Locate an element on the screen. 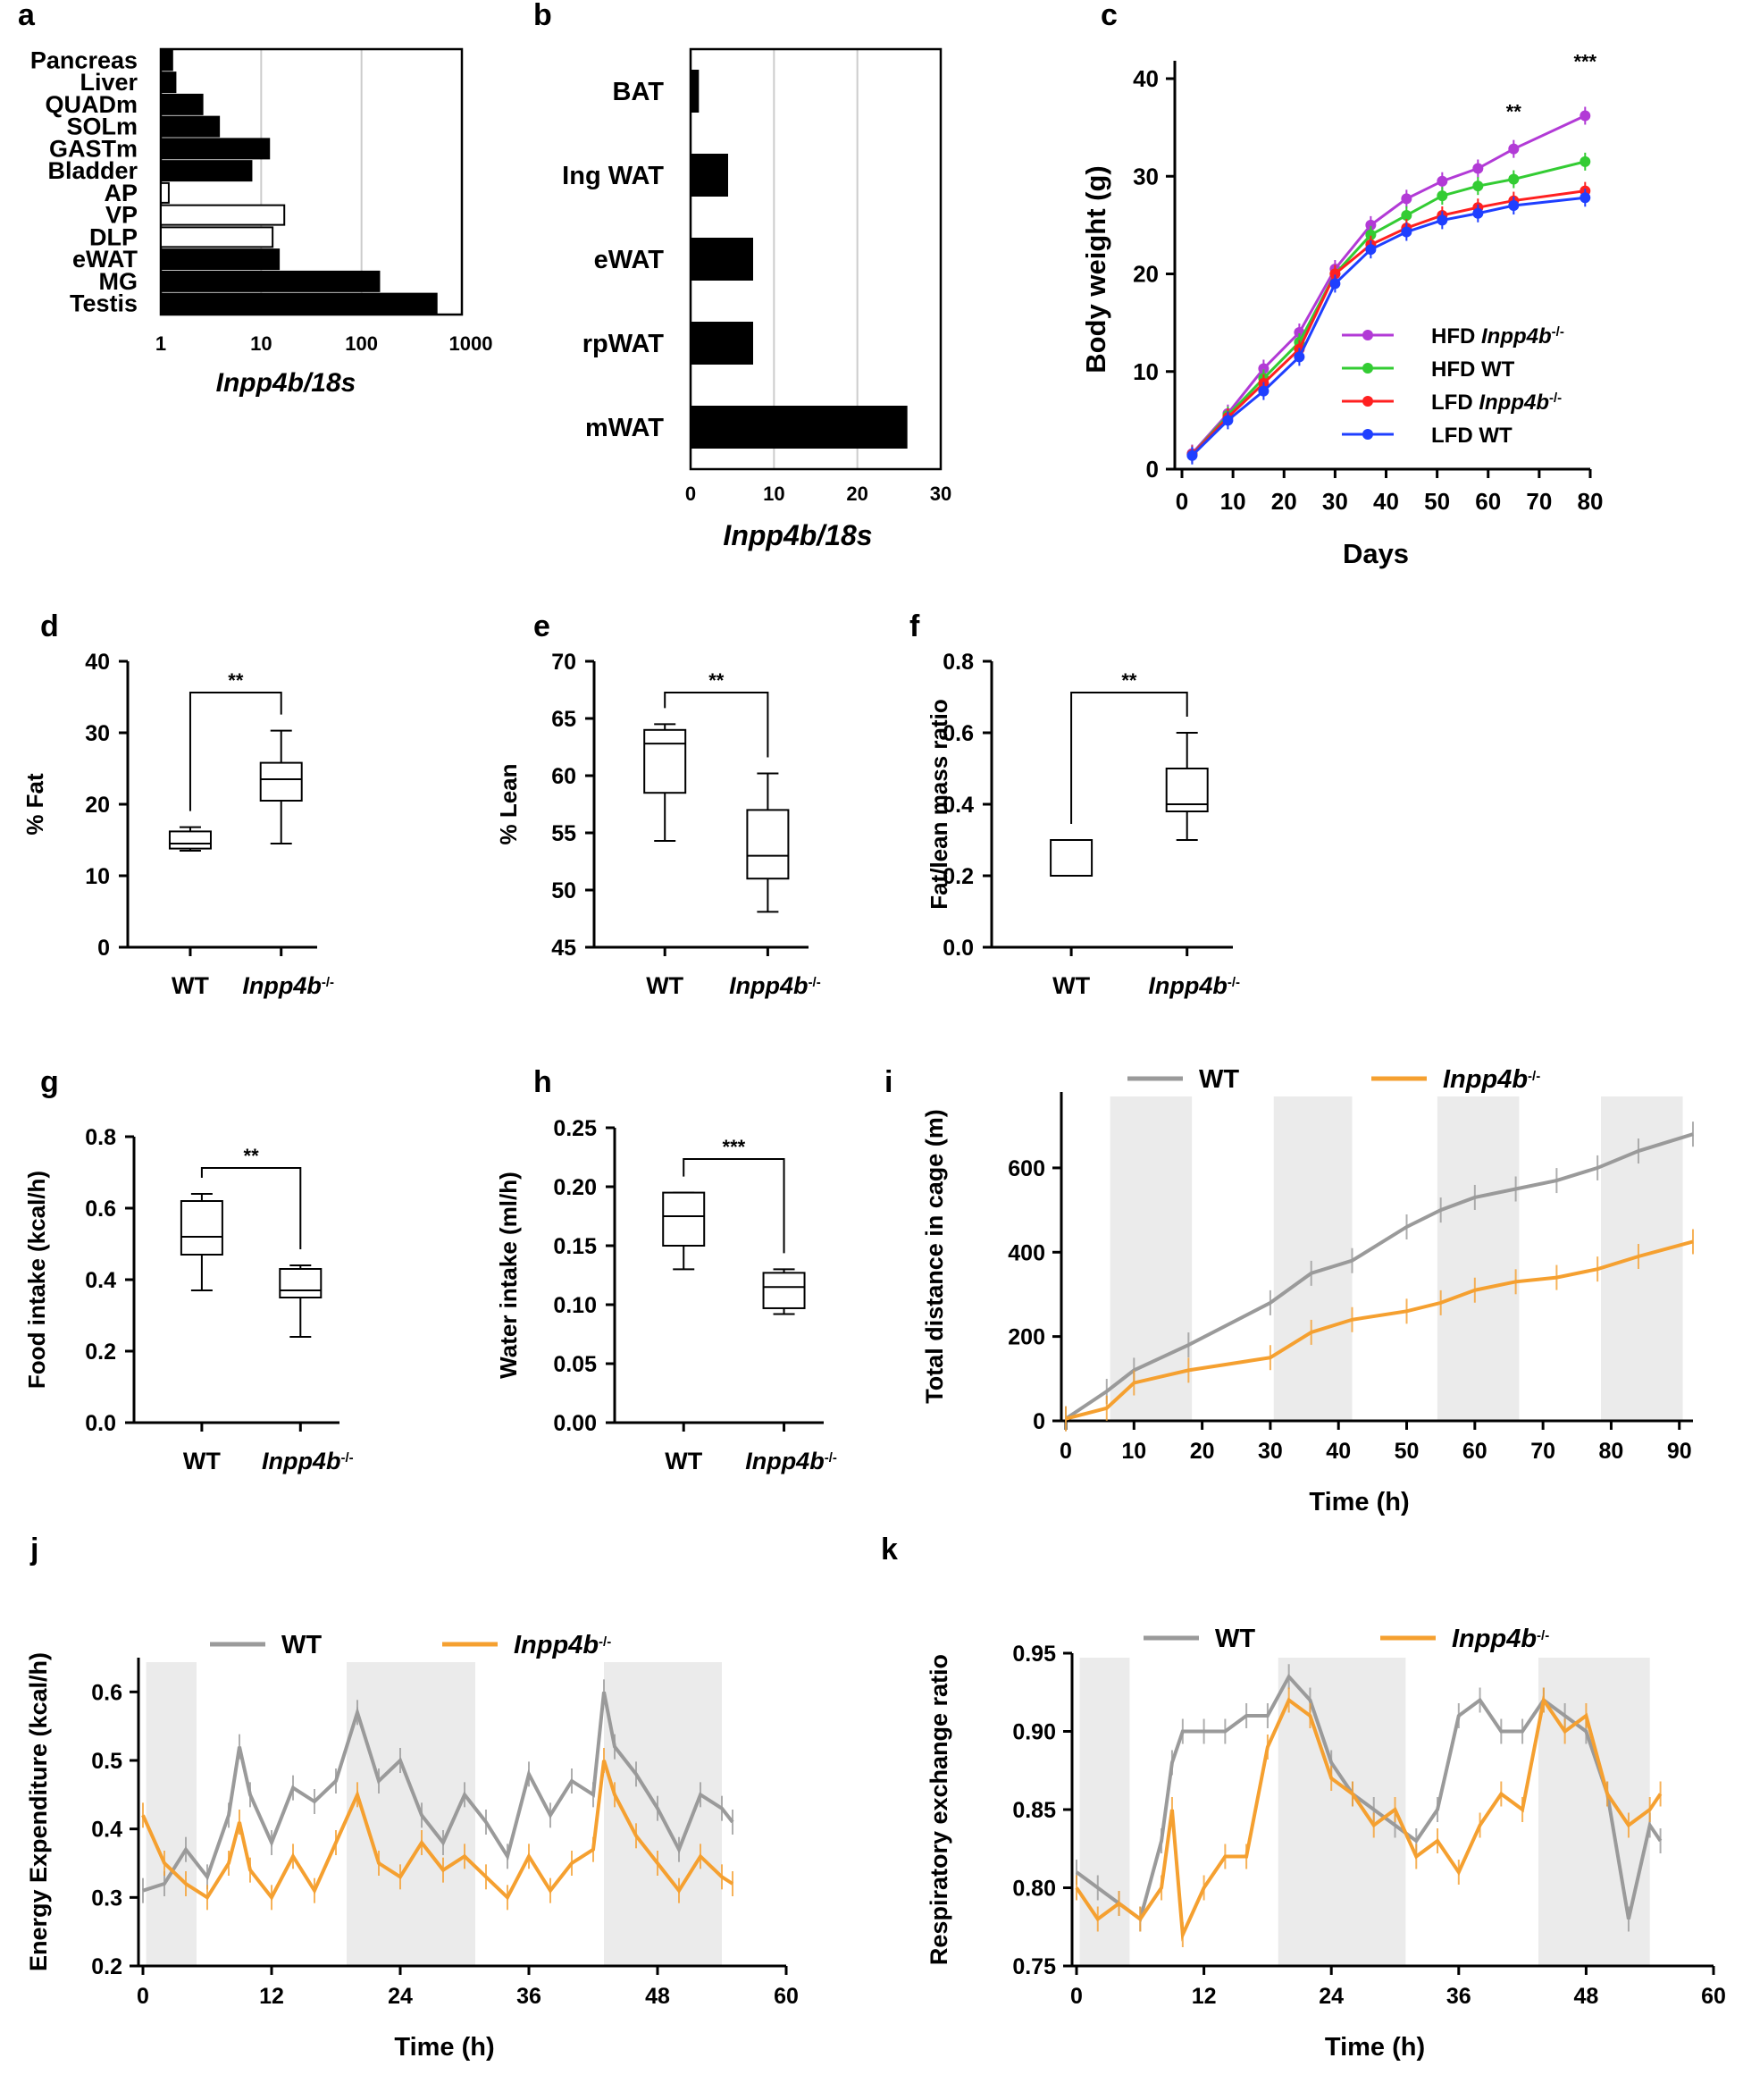  chart-i-dark-period is located at coordinates (1478, 1258).